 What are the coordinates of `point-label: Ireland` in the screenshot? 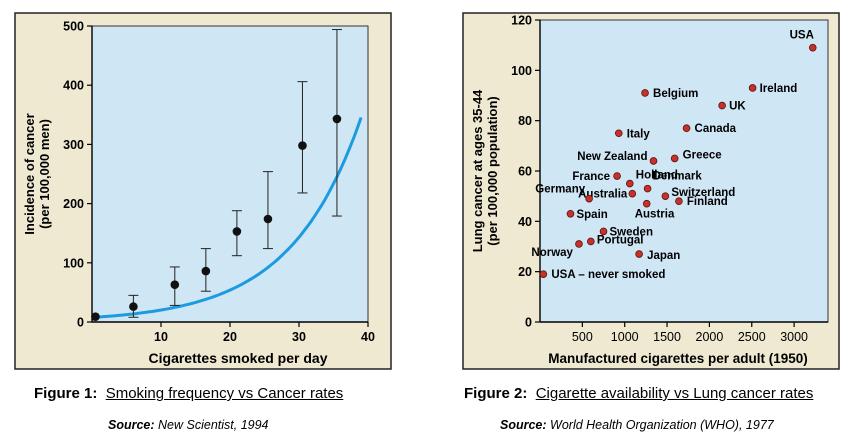 It's located at (779, 89).